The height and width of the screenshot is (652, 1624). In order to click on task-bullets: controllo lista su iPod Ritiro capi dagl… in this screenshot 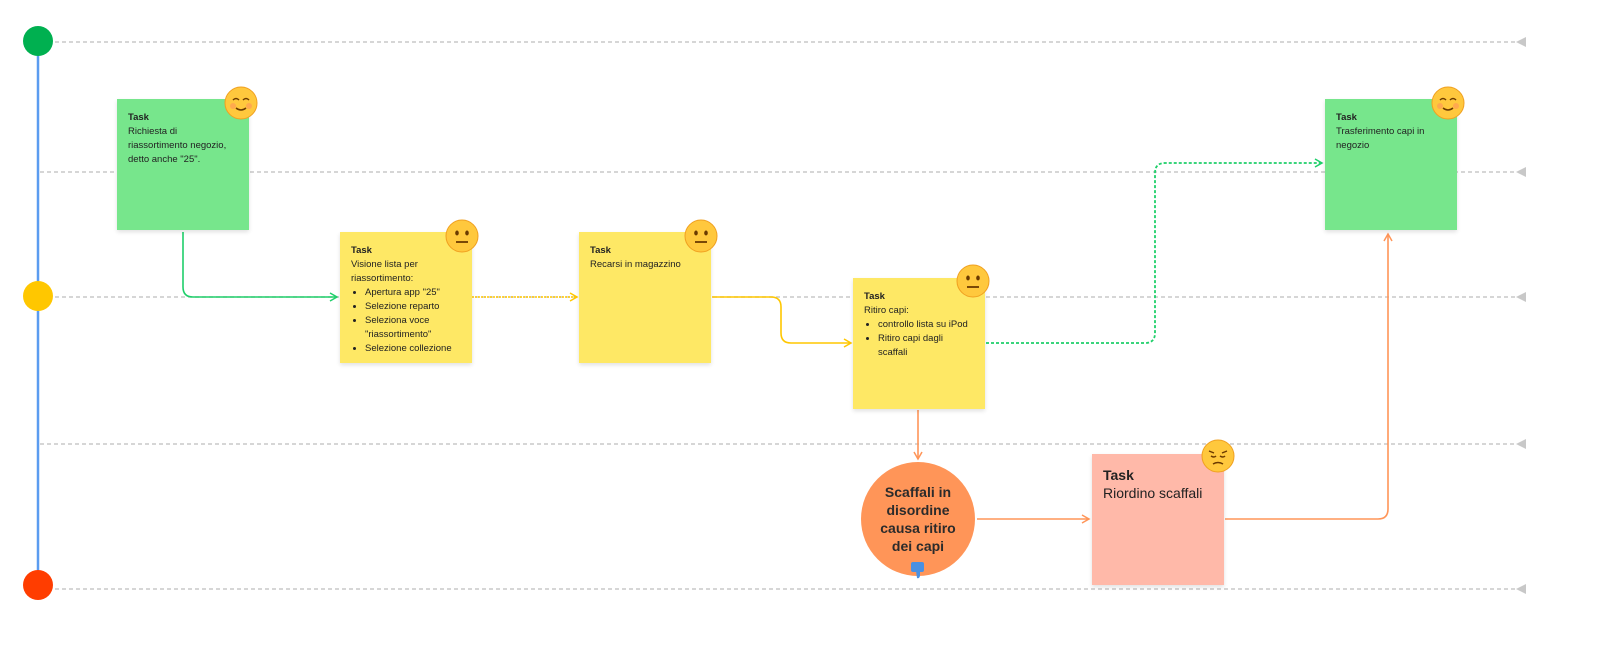, I will do `click(919, 339)`.